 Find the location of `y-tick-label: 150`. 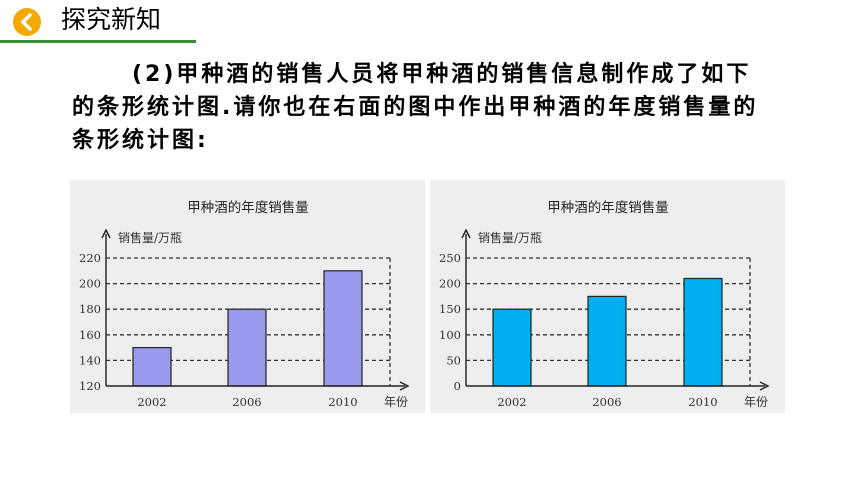

y-tick-label: 150 is located at coordinates (450, 309).